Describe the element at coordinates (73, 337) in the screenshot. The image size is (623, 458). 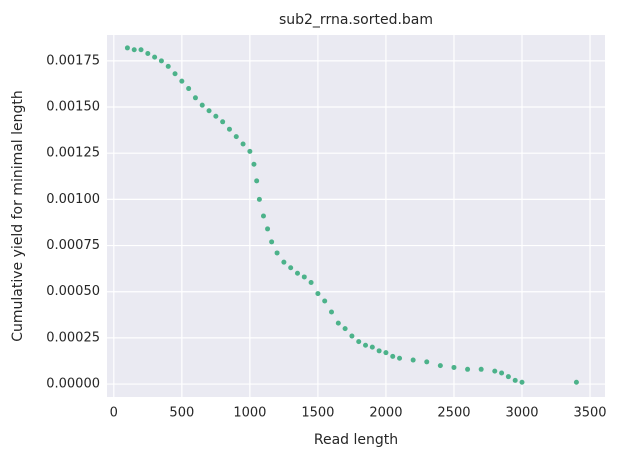
I see `y-tick-label: 0.00025` at that location.